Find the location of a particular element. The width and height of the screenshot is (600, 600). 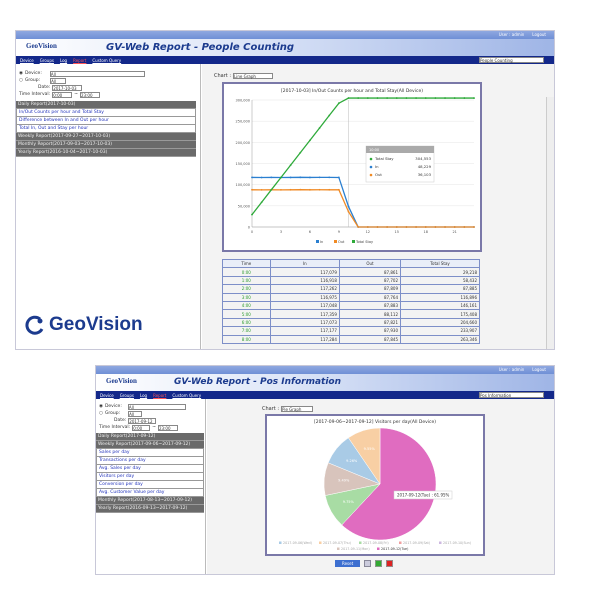

chart-type-select: Line Graph is located at coordinates (253, 76).